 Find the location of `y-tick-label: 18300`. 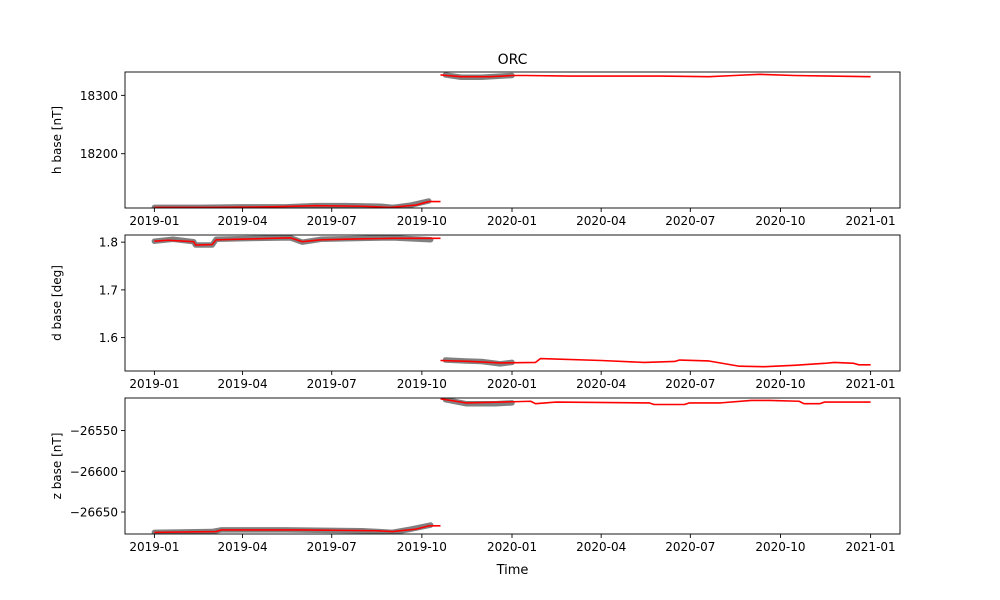

y-tick-label: 18300 is located at coordinates (99, 96).